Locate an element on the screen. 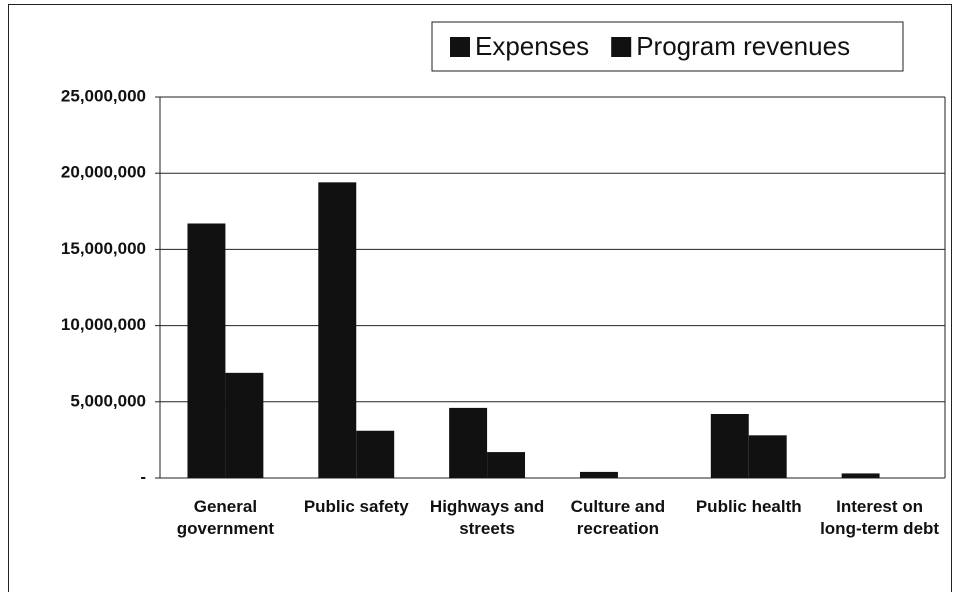  legend-box is located at coordinates (667, 46).